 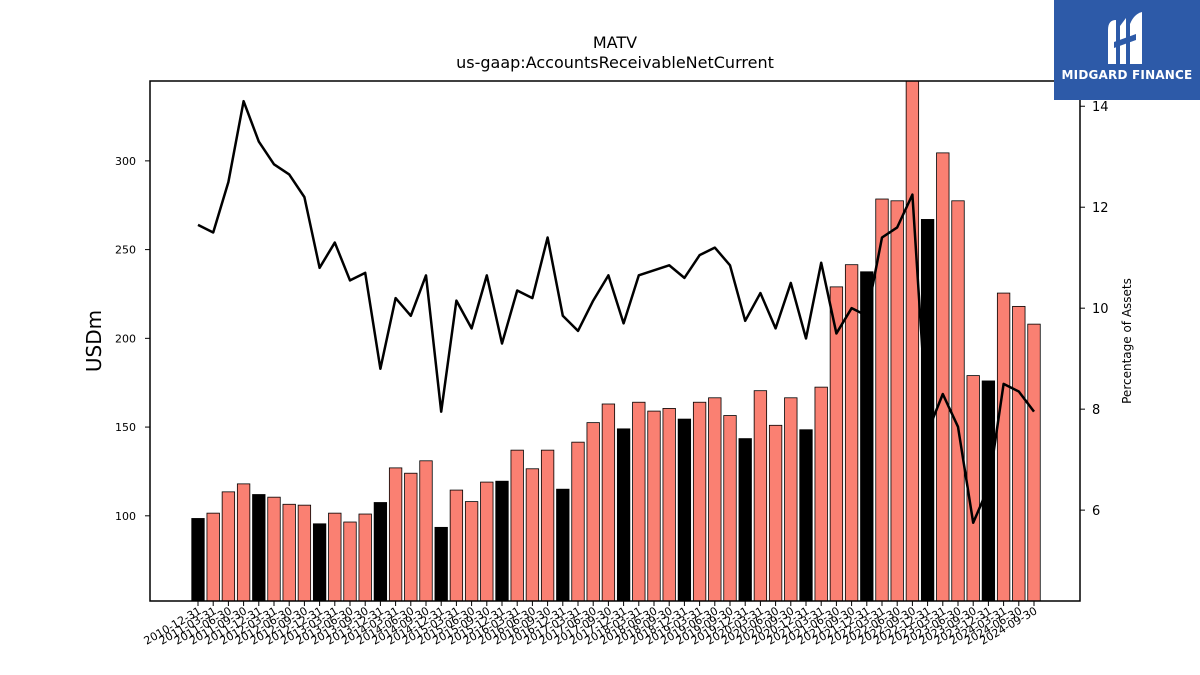 What do you see at coordinates (1100, 107) in the screenshot?
I see `y2-tick-label: 14` at bounding box center [1100, 107].